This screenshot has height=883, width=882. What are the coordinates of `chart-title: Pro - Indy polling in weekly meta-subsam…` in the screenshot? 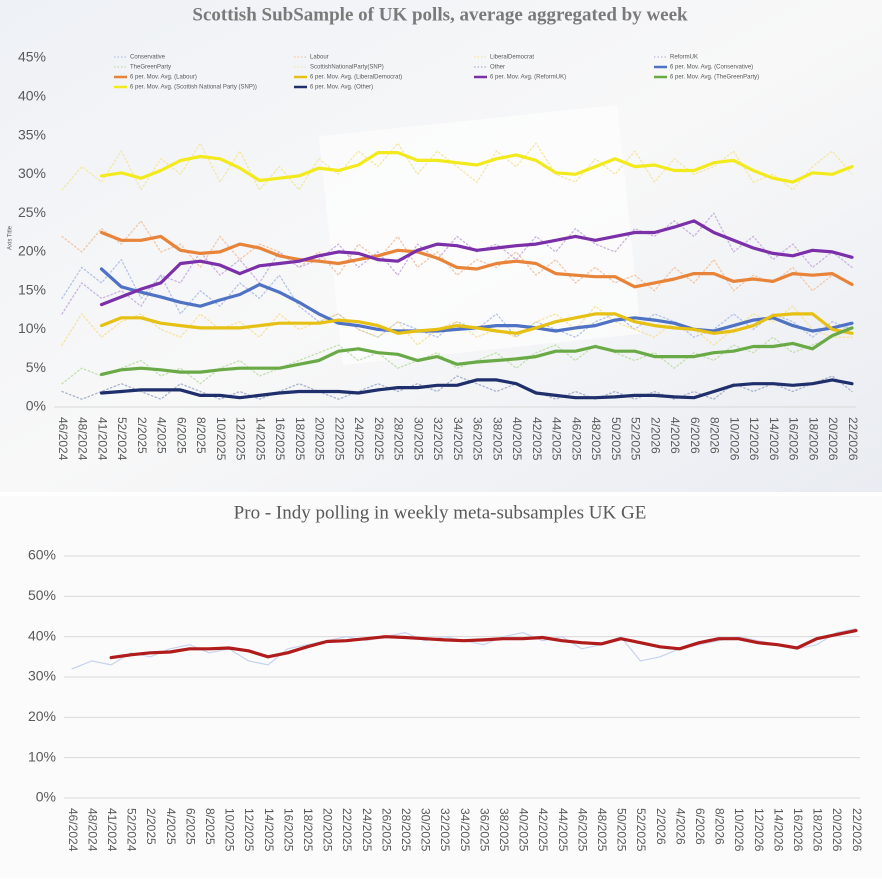 It's located at (440, 512).